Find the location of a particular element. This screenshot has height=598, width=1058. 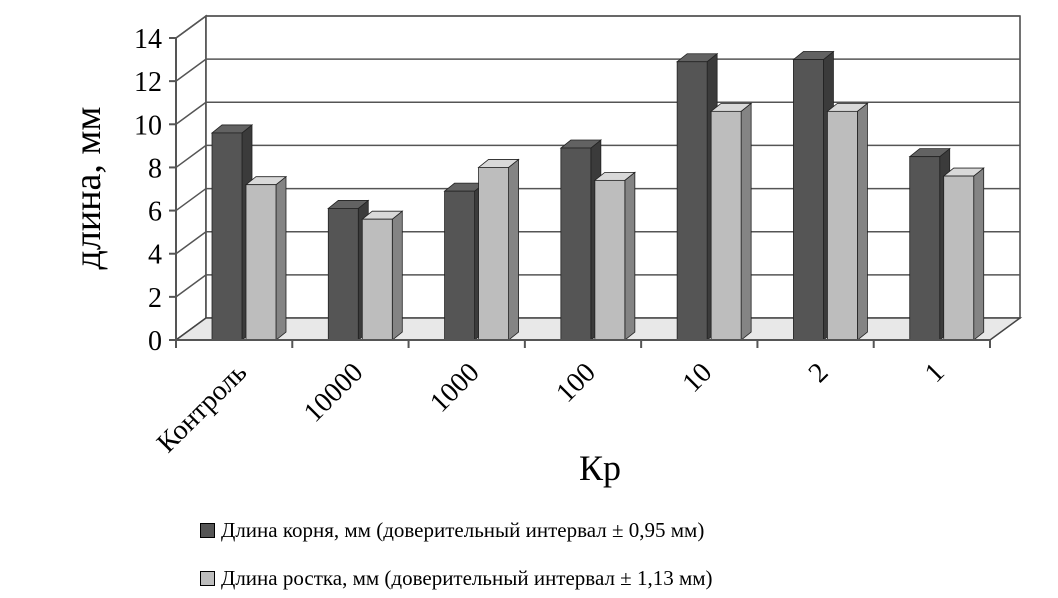

x-tick-labels: Контроль 10000 1000 100 10 2 1 is located at coordinates (551, 408).